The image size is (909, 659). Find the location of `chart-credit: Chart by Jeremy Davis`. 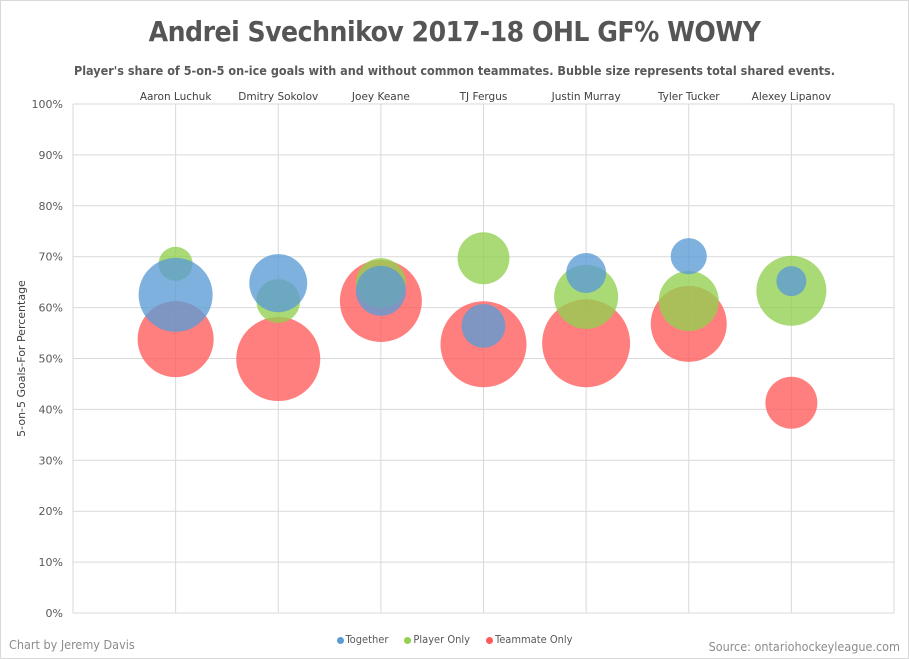

chart-credit: Chart by Jeremy Davis is located at coordinates (72, 644).